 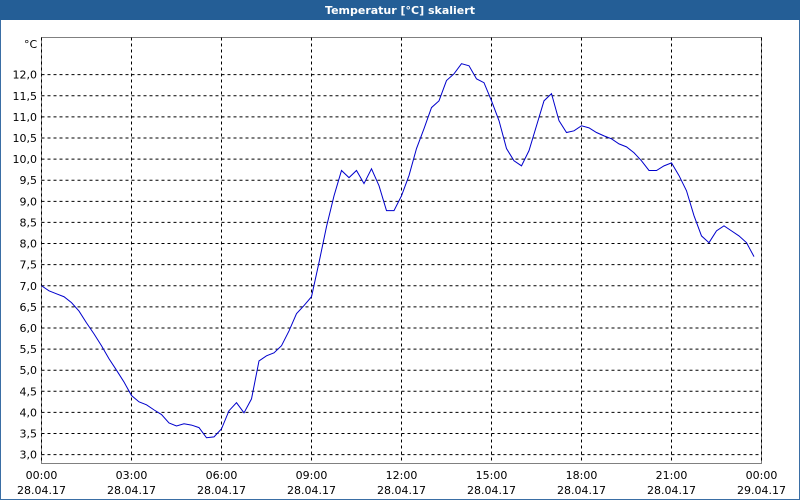 I want to click on x-tick-label: 12:00, so click(x=402, y=475).